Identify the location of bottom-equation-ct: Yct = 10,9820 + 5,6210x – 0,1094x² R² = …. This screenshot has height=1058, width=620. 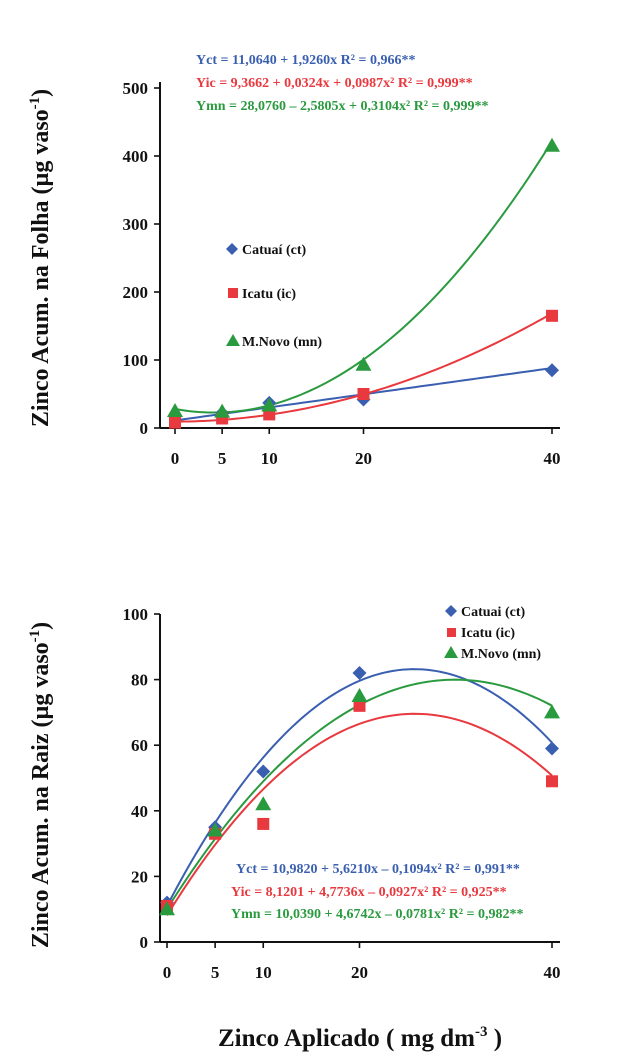
(378, 869).